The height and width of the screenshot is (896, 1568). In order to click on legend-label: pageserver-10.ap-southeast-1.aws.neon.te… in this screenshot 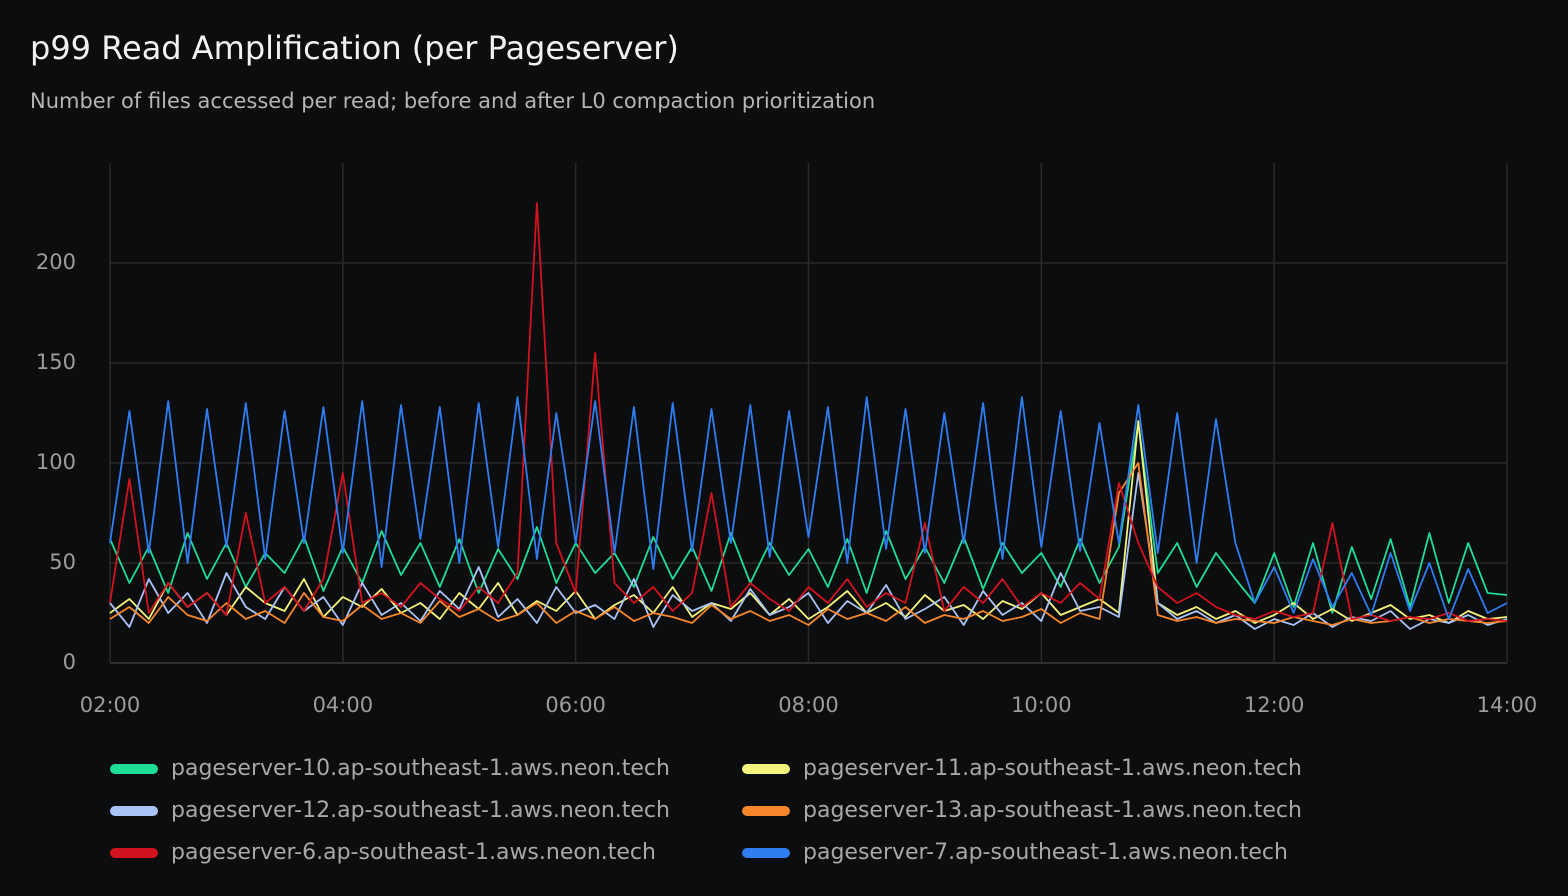, I will do `click(420, 768)`.